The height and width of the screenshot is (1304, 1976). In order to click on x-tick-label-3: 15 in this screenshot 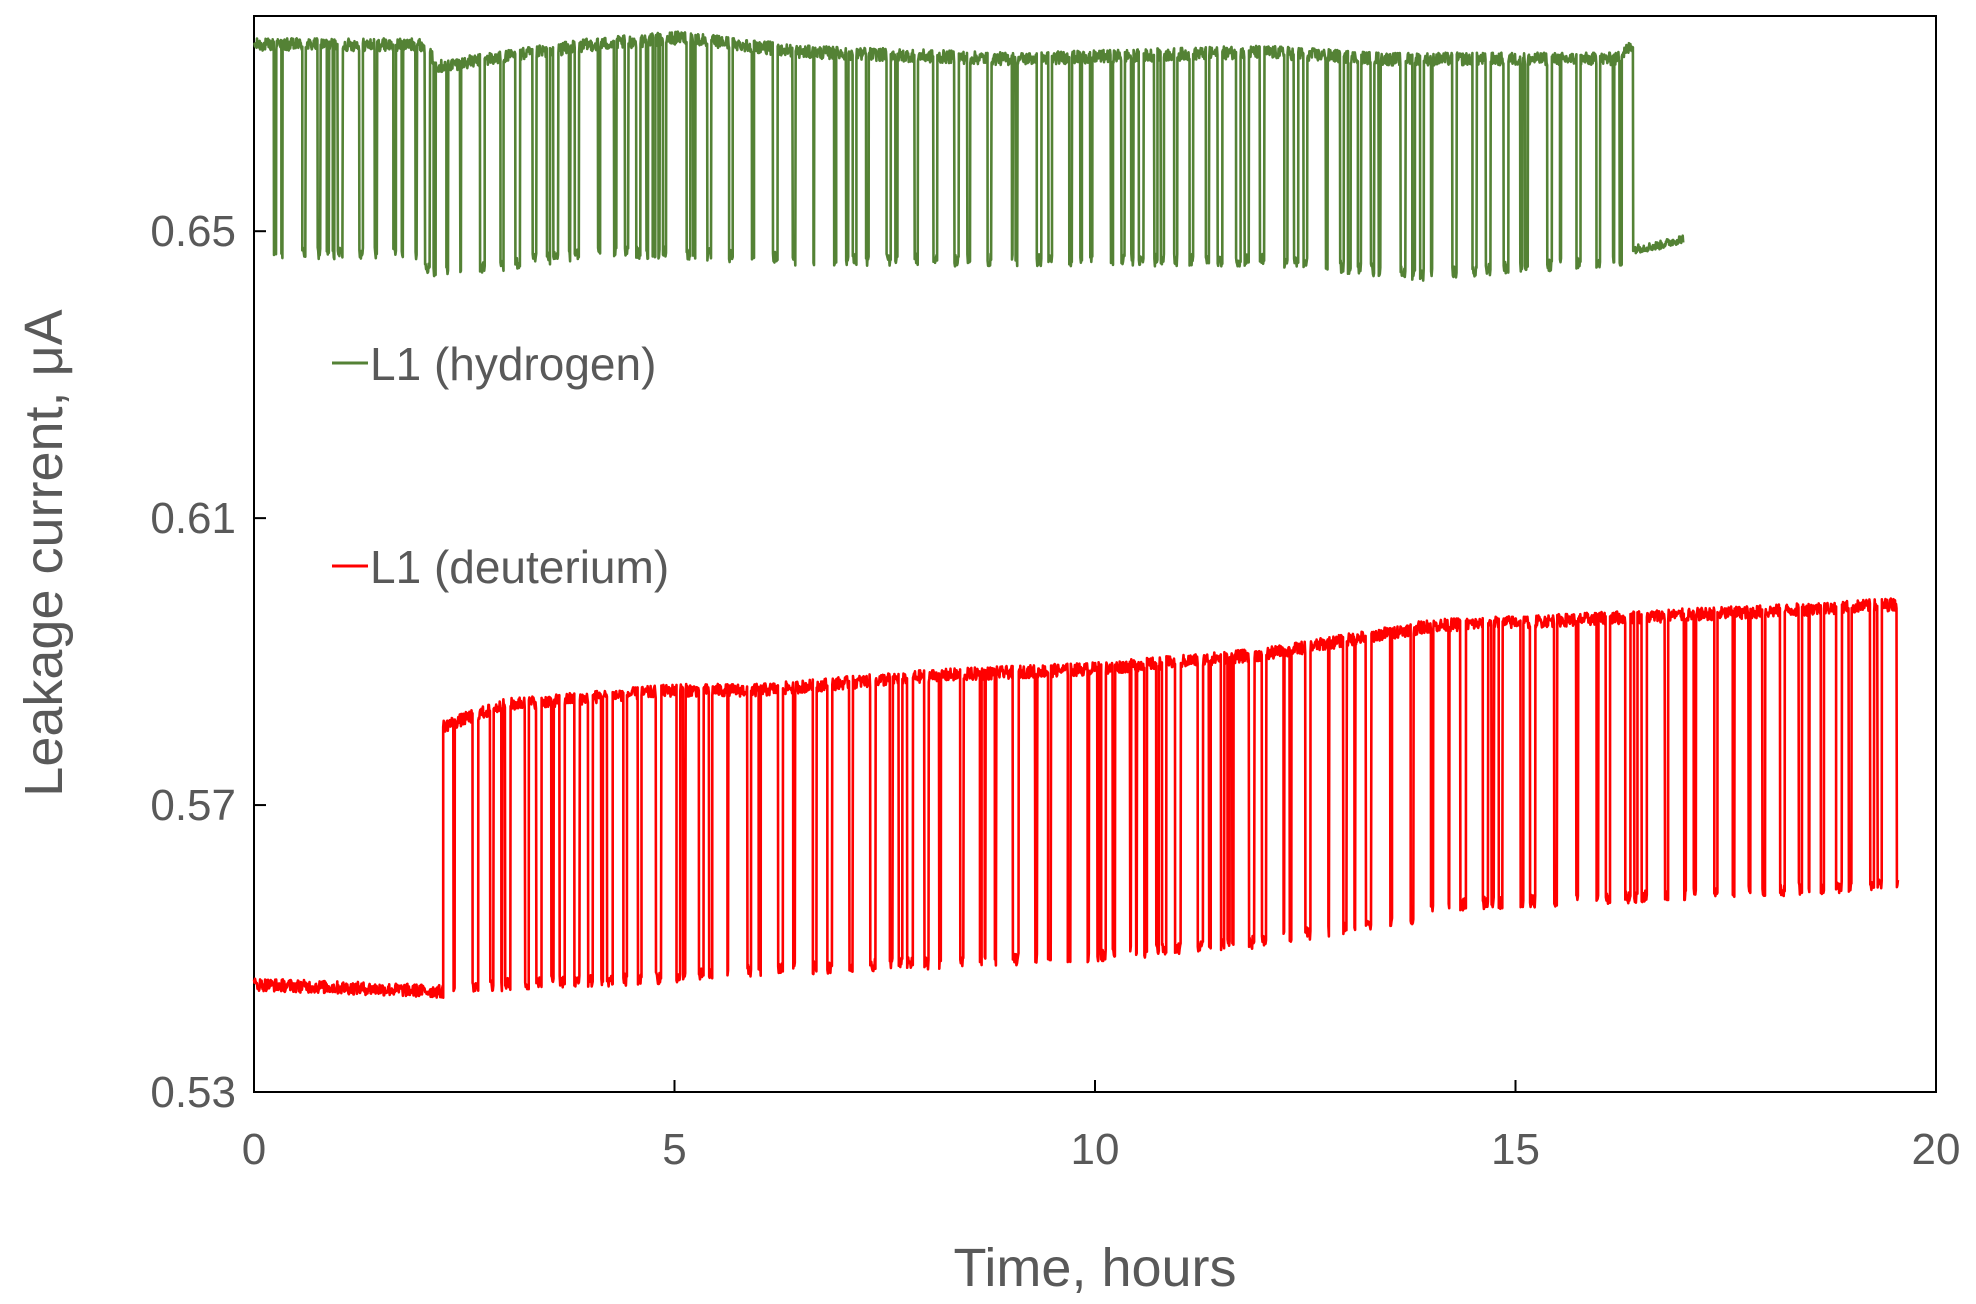, I will do `click(1515, 1149)`.